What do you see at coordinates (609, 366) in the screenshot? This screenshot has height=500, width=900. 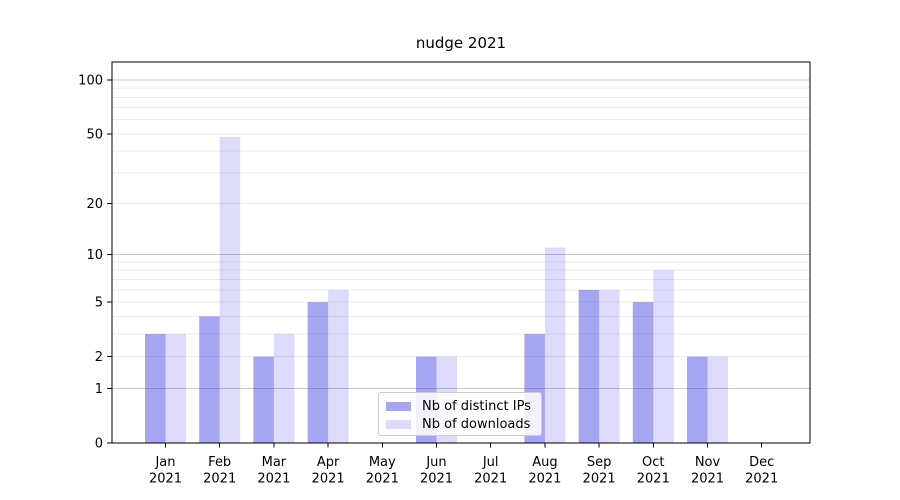 I see `bar-downloads-sep` at bounding box center [609, 366].